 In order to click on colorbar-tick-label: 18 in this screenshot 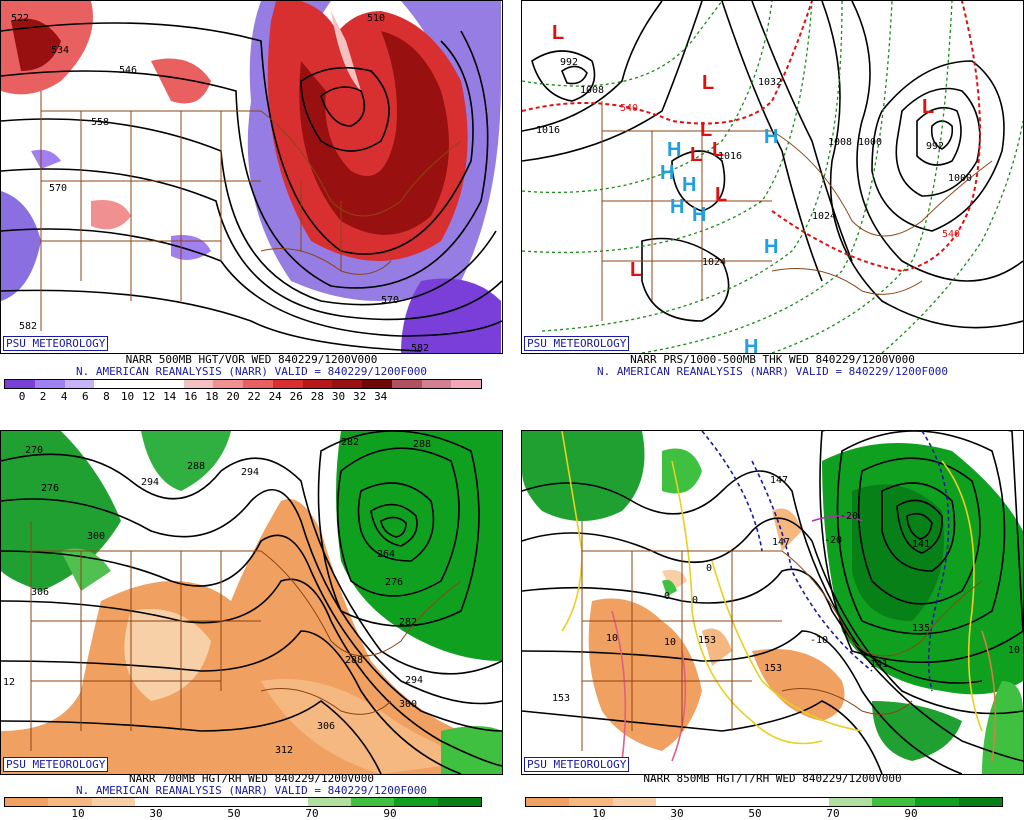, I will do `click(212, 396)`.